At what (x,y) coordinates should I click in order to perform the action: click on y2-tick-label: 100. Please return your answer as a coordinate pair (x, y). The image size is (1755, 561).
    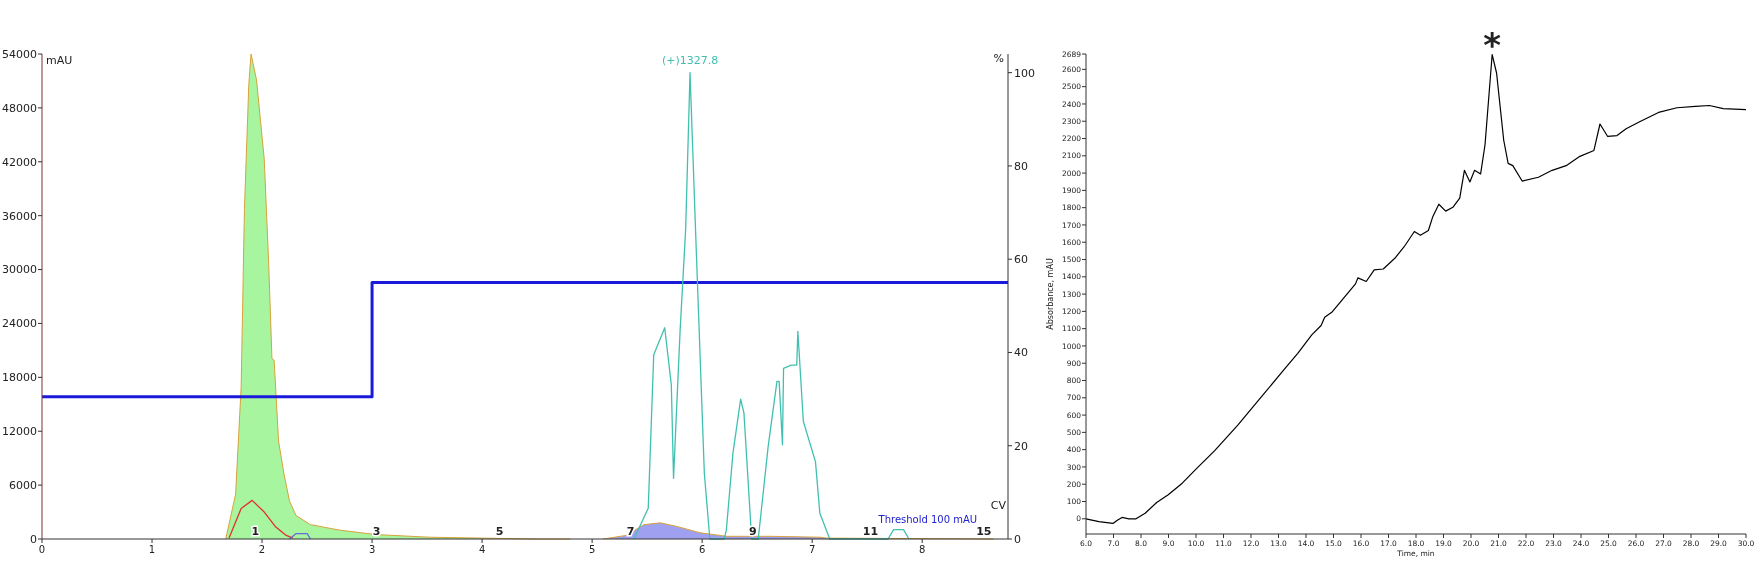
    Looking at the image, I should click on (1024, 73).